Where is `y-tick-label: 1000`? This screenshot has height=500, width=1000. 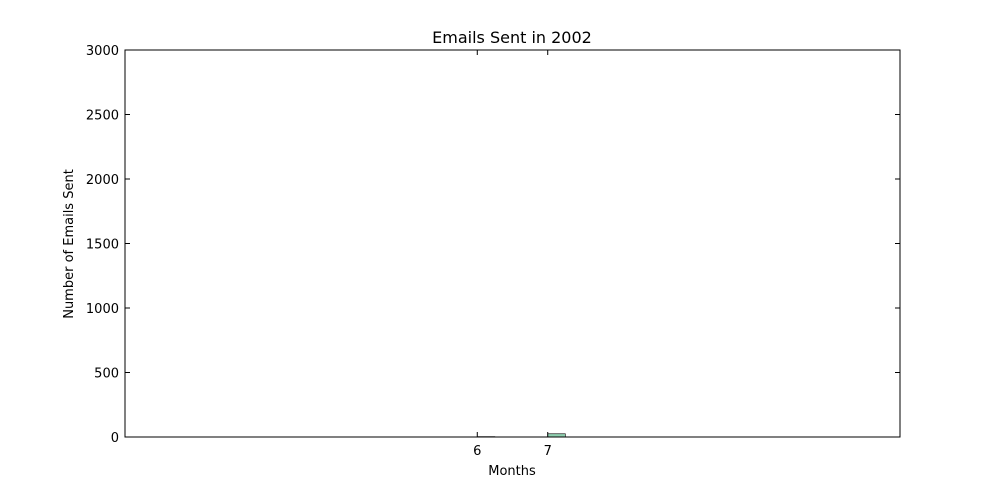
y-tick-label: 1000 is located at coordinates (102, 309).